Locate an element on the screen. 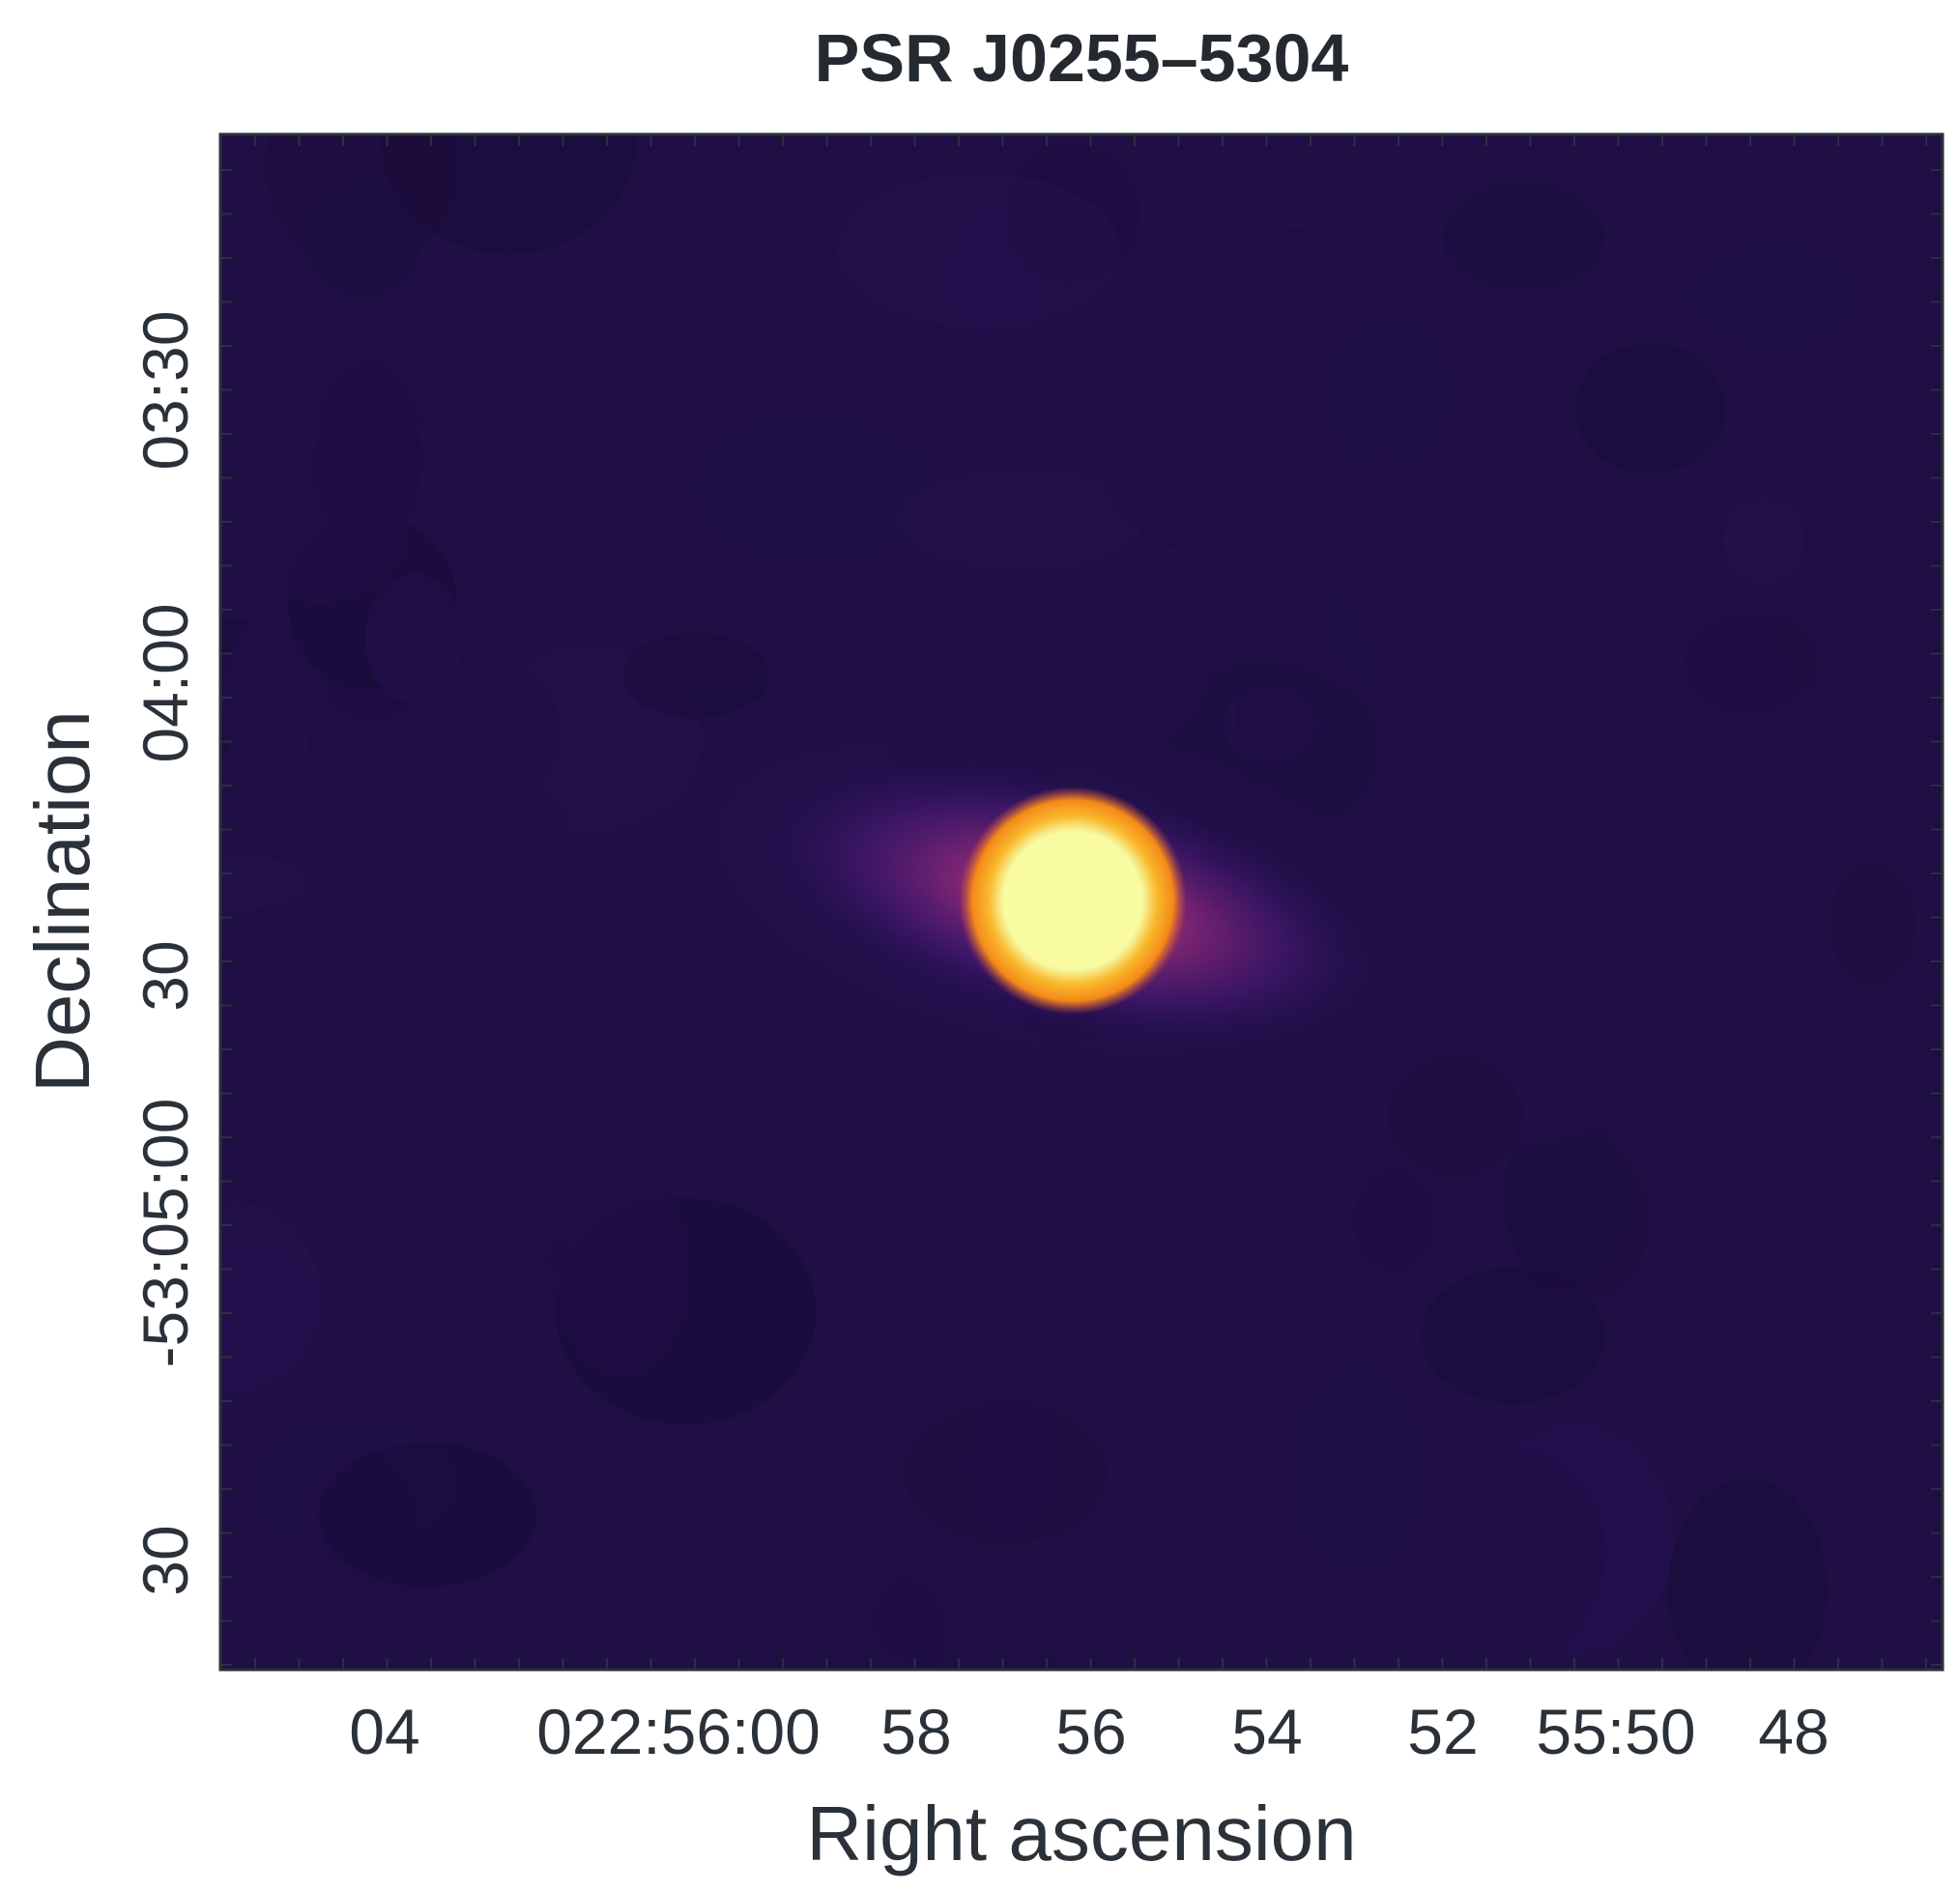 The image size is (1960, 1890). x-tick-label: 022:56:00 is located at coordinates (678, 1732).